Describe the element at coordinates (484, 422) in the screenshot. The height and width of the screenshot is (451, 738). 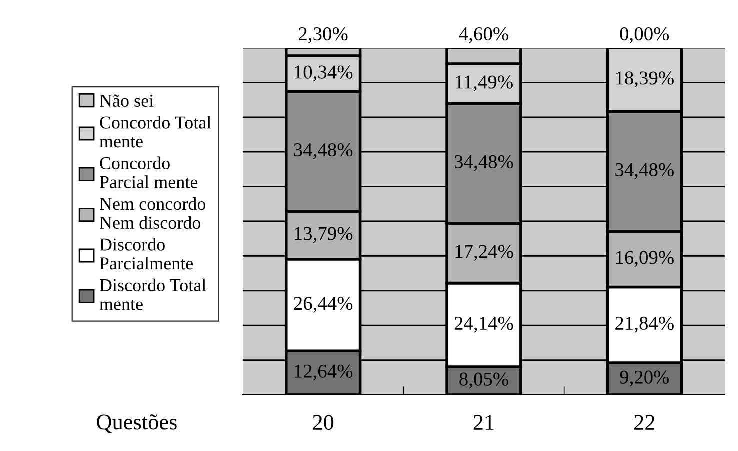
I see `x-tick-label: 21` at that location.